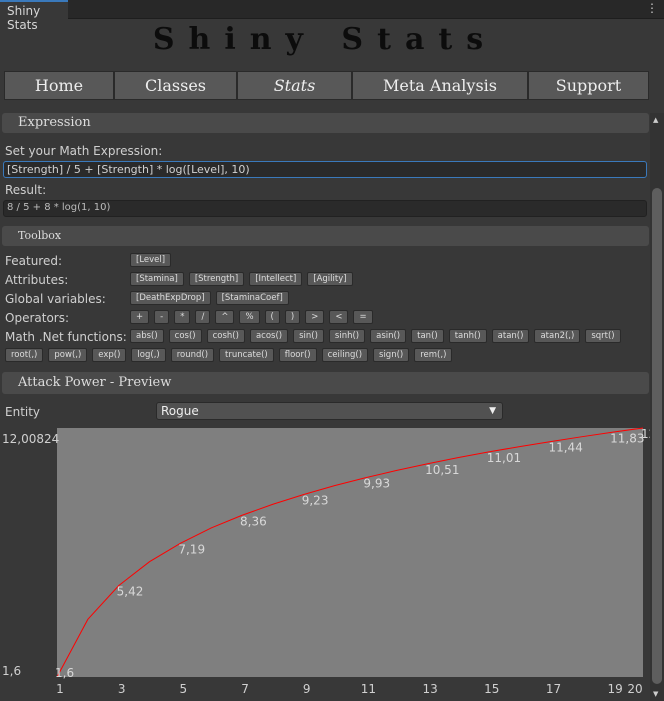 The width and height of the screenshot is (664, 701). I want to click on point-label: 5,42, so click(130, 592).